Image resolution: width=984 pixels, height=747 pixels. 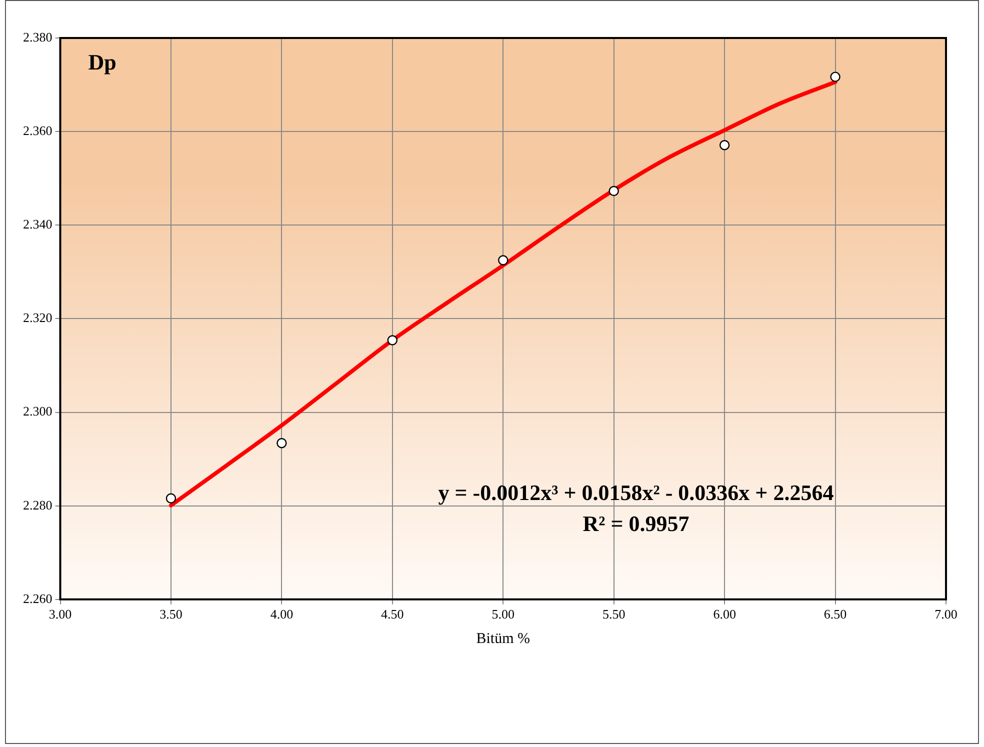 What do you see at coordinates (37, 36) in the screenshot?
I see `y-tick-label: 2.380` at bounding box center [37, 36].